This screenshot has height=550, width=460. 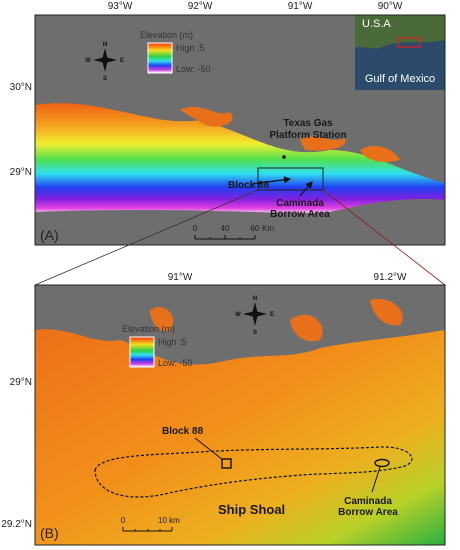 What do you see at coordinates (400, 32) in the screenshot?
I see `inset-land` at bounding box center [400, 32].